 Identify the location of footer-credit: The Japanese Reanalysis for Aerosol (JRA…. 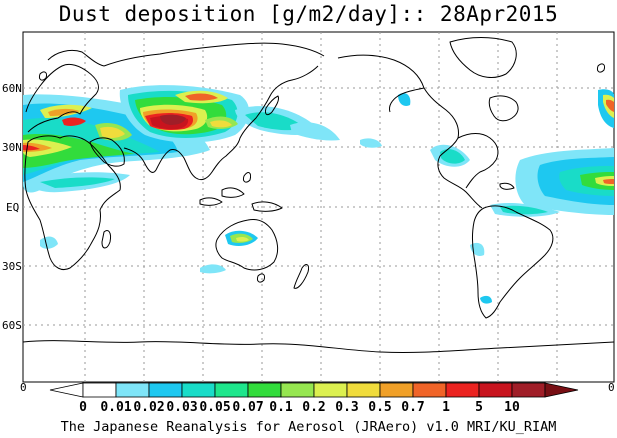
(308, 427).